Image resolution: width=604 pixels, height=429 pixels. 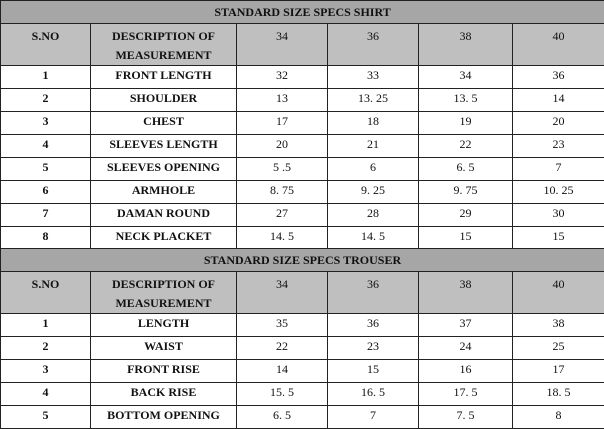 What do you see at coordinates (466, 394) in the screenshot?
I see `cell-value: 17. 5` at bounding box center [466, 394].